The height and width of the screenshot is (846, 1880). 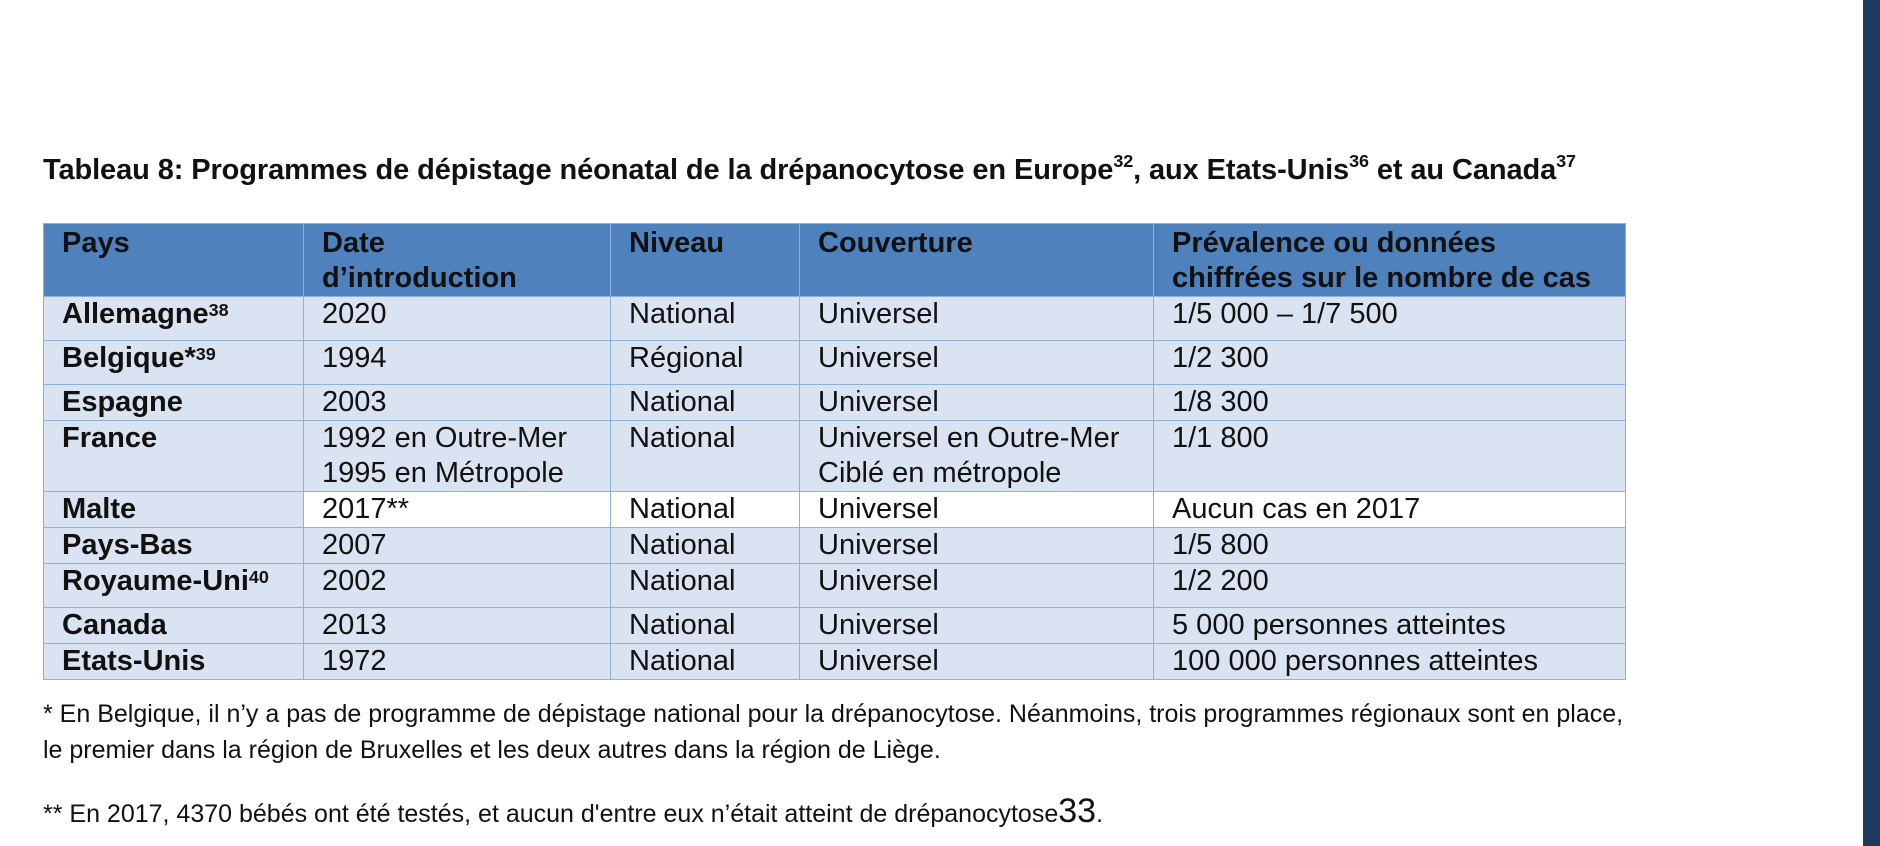 I want to click on caption-ref-canada: 37, so click(x=1566, y=161).